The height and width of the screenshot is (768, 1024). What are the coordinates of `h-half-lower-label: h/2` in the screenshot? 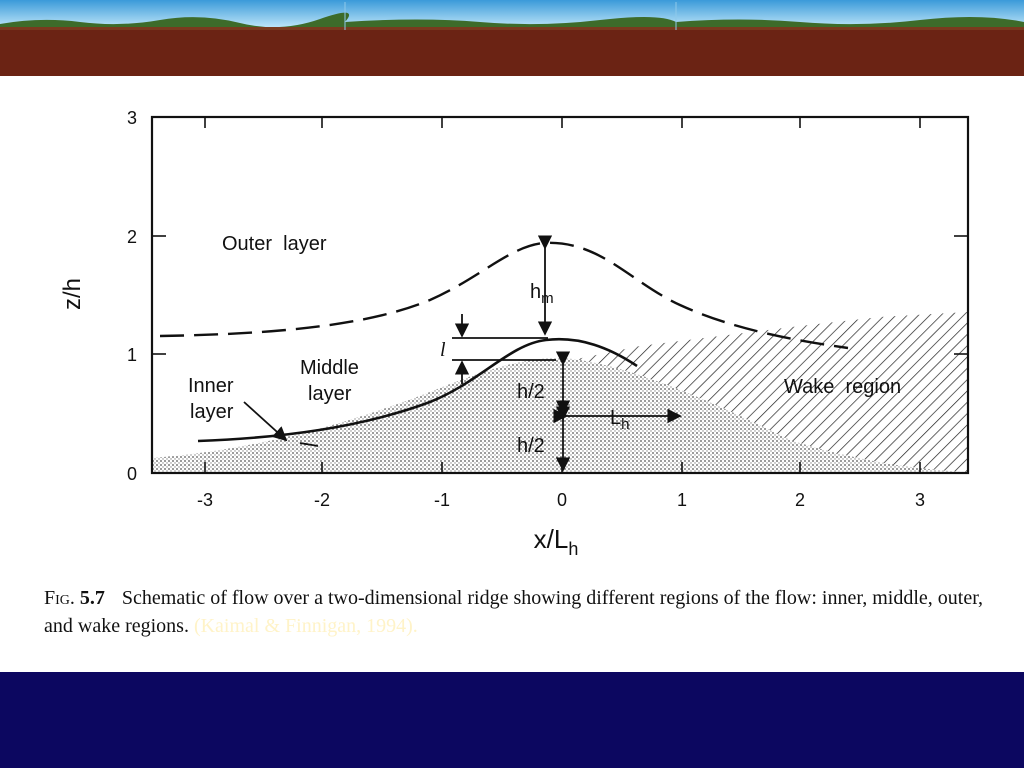 It's located at (531, 446).